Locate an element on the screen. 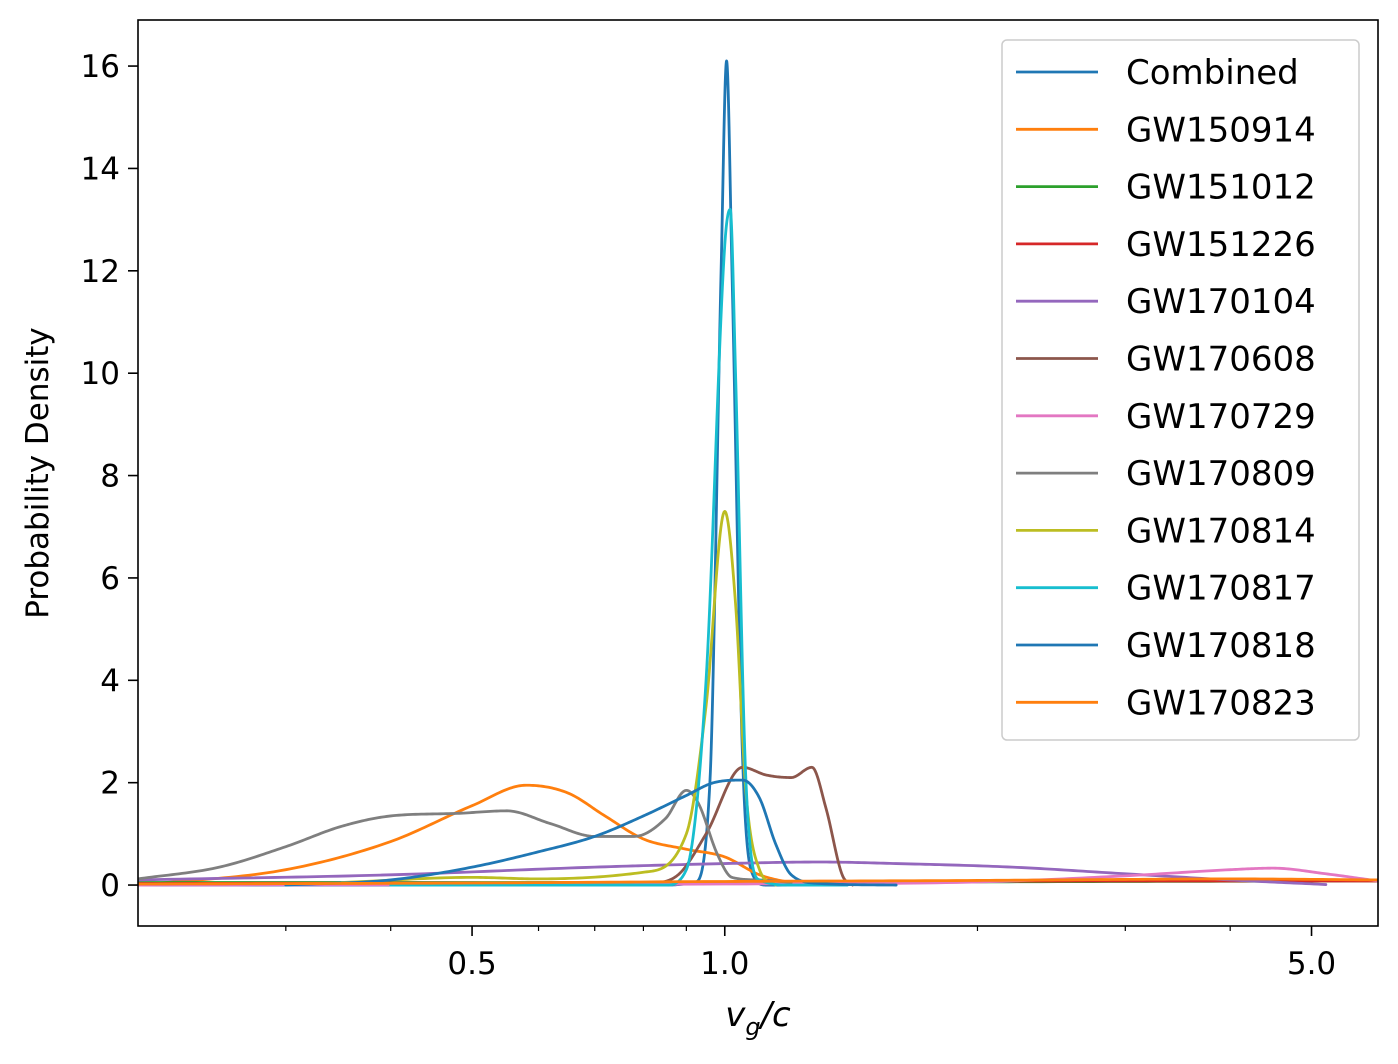 The height and width of the screenshot is (1064, 1398). legend-item: GW170814 is located at coordinates (1166, 531).